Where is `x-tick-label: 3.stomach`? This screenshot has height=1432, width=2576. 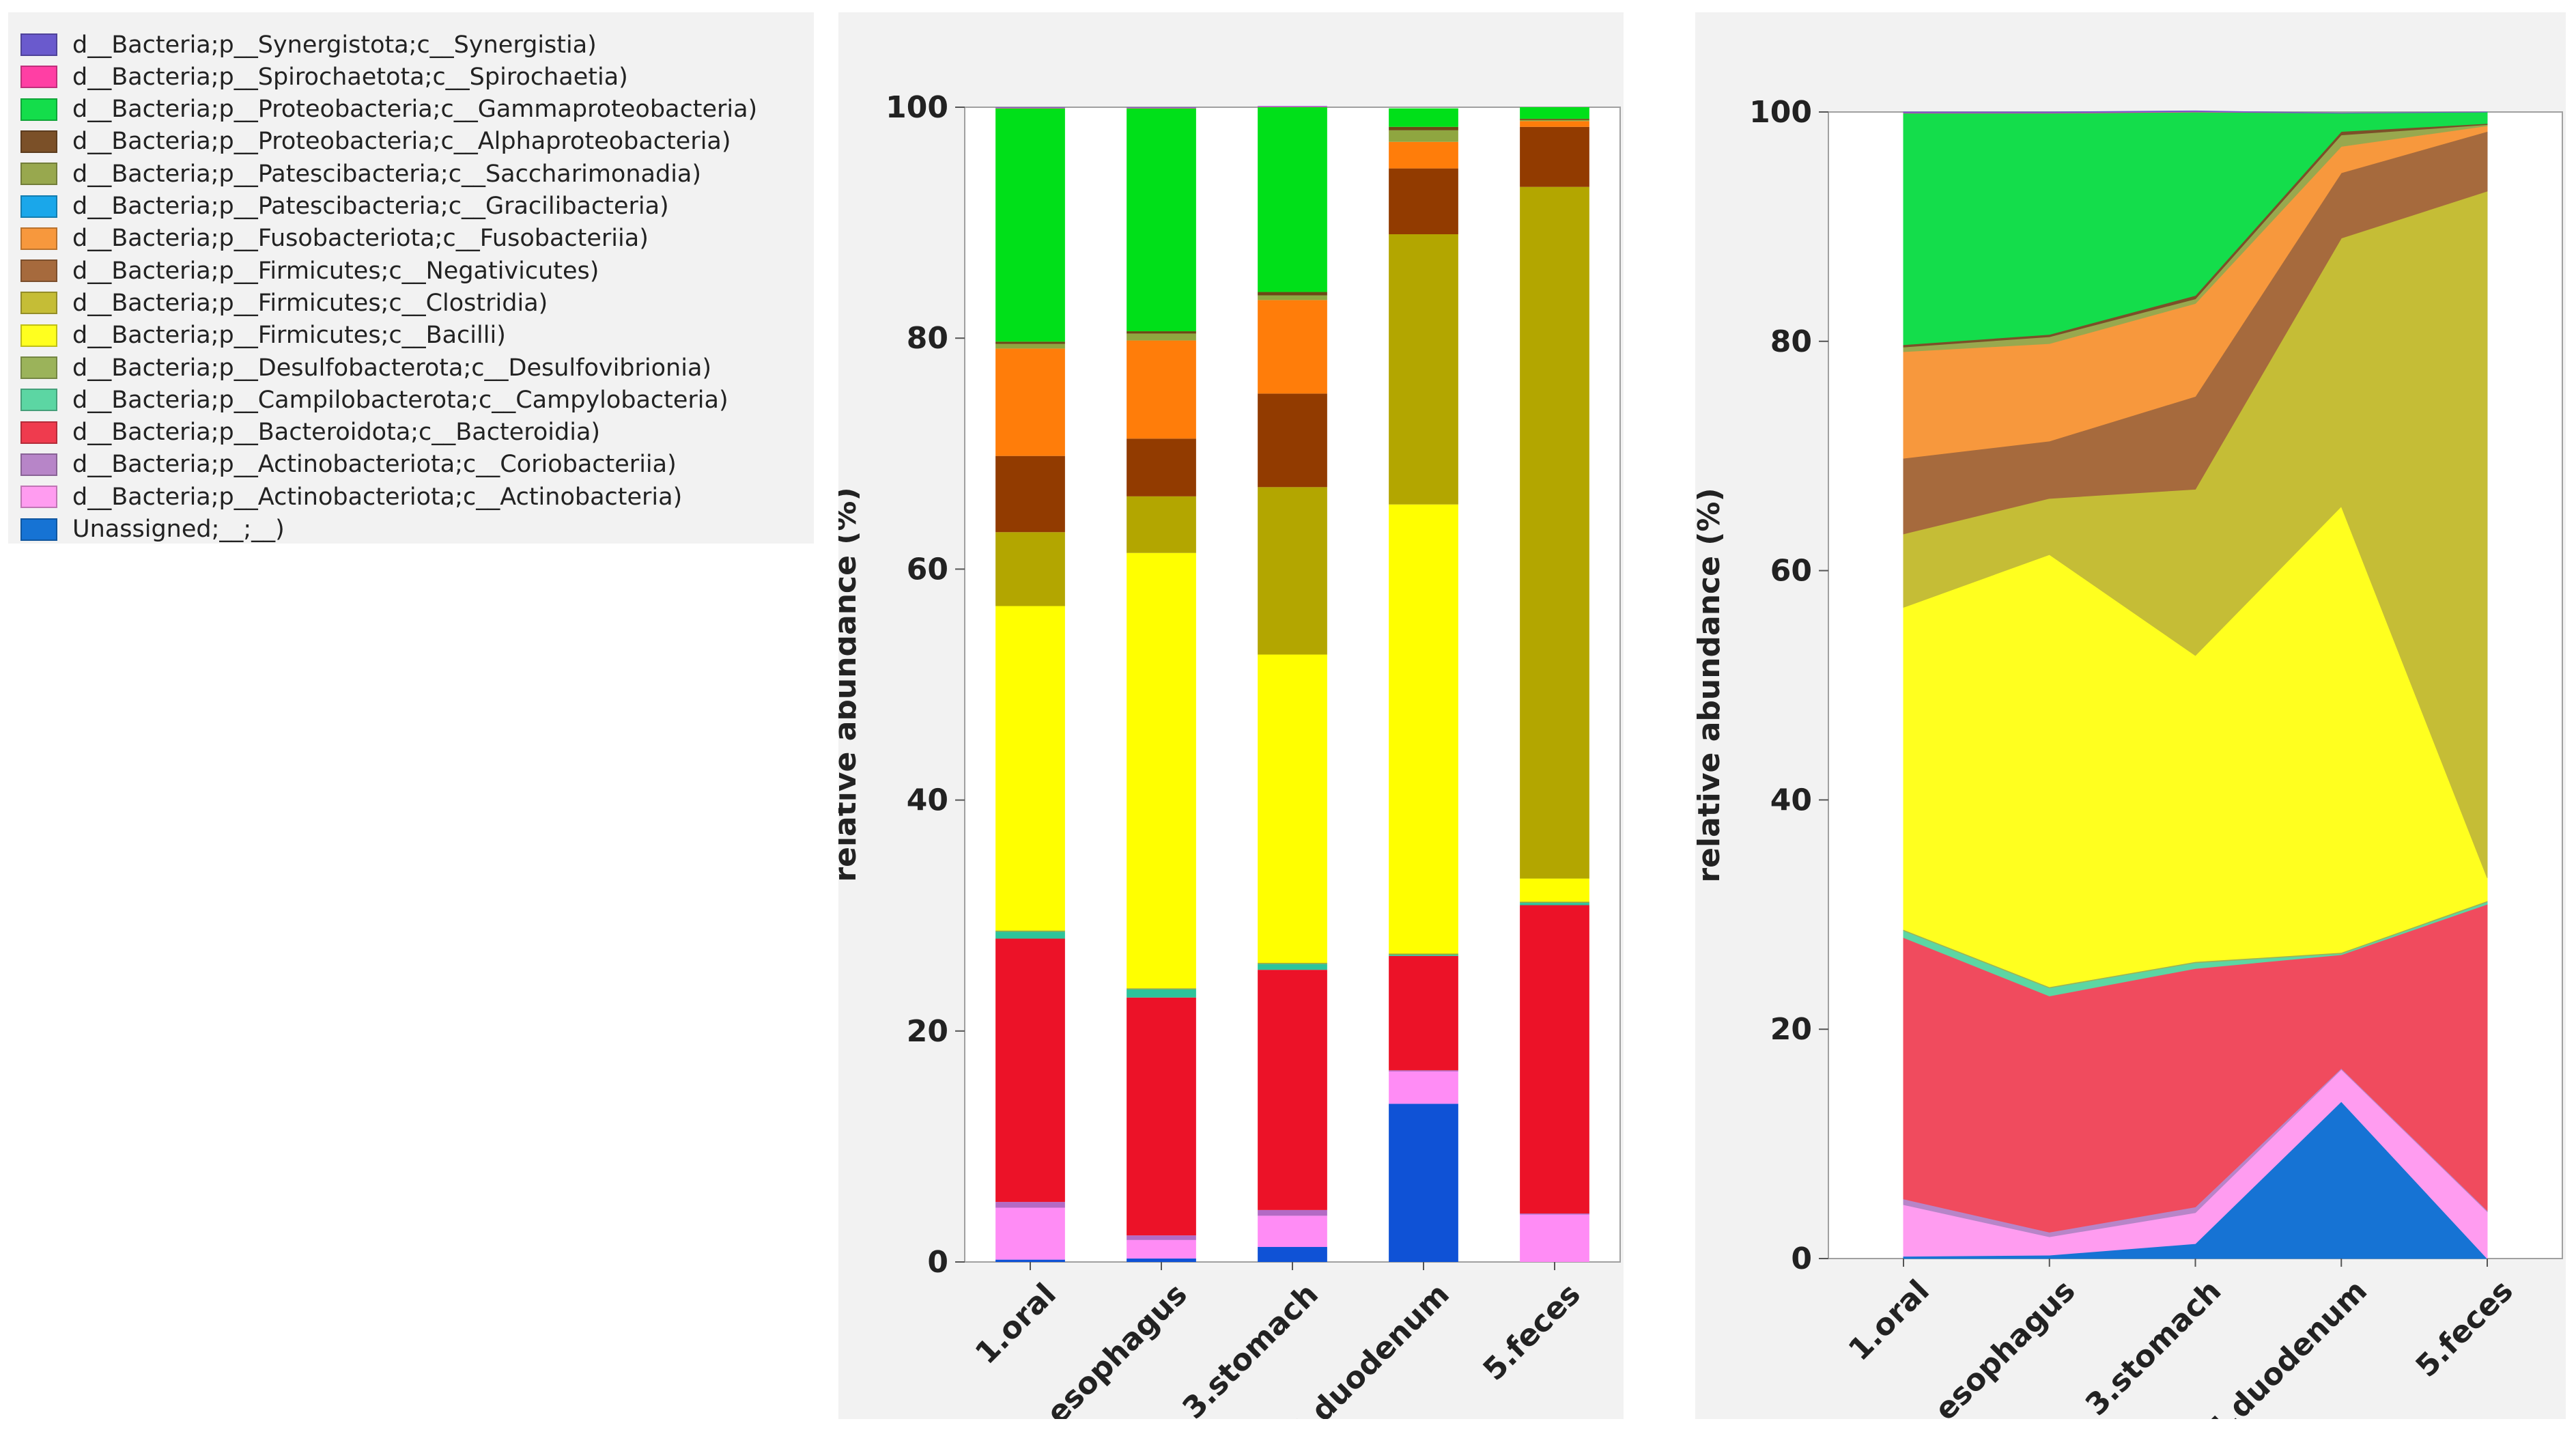 x-tick-label: 3.stomach is located at coordinates (2153, 1346).